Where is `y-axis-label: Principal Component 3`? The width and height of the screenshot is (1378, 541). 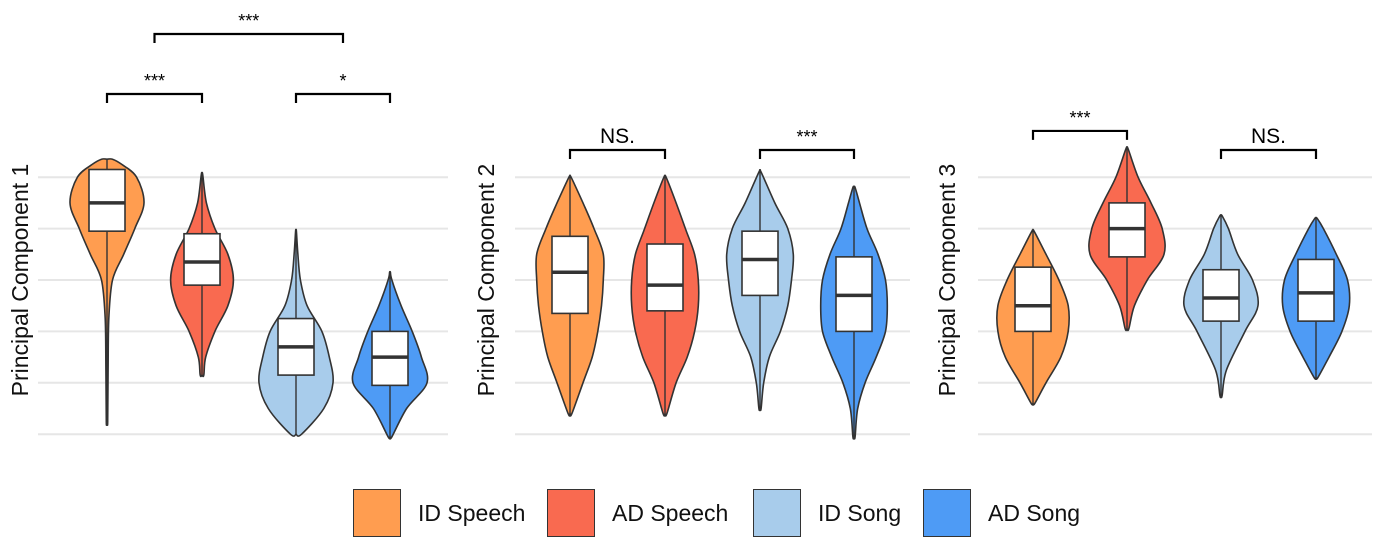 y-axis-label: Principal Component 3 is located at coordinates (947, 280).